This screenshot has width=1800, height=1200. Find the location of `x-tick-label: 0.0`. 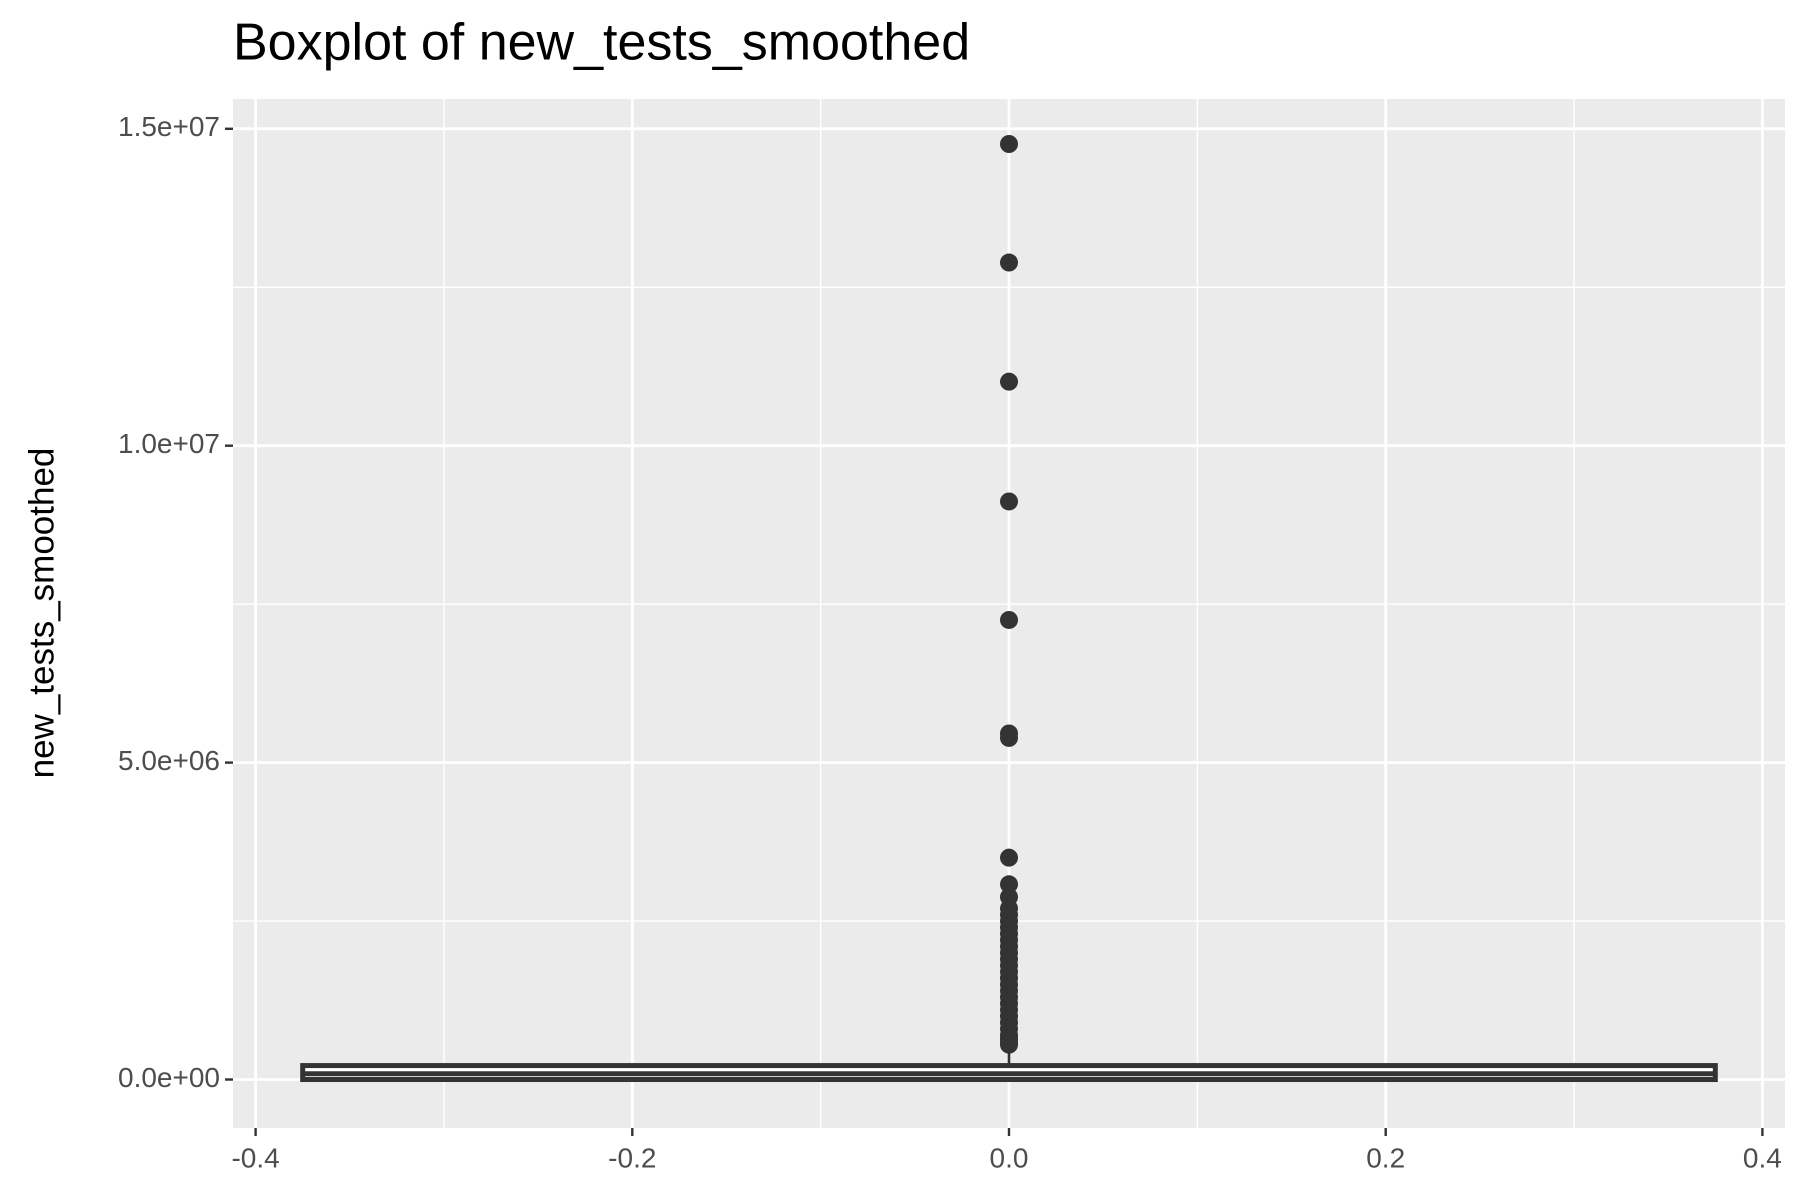

x-tick-label: 0.0 is located at coordinates (1009, 1157).